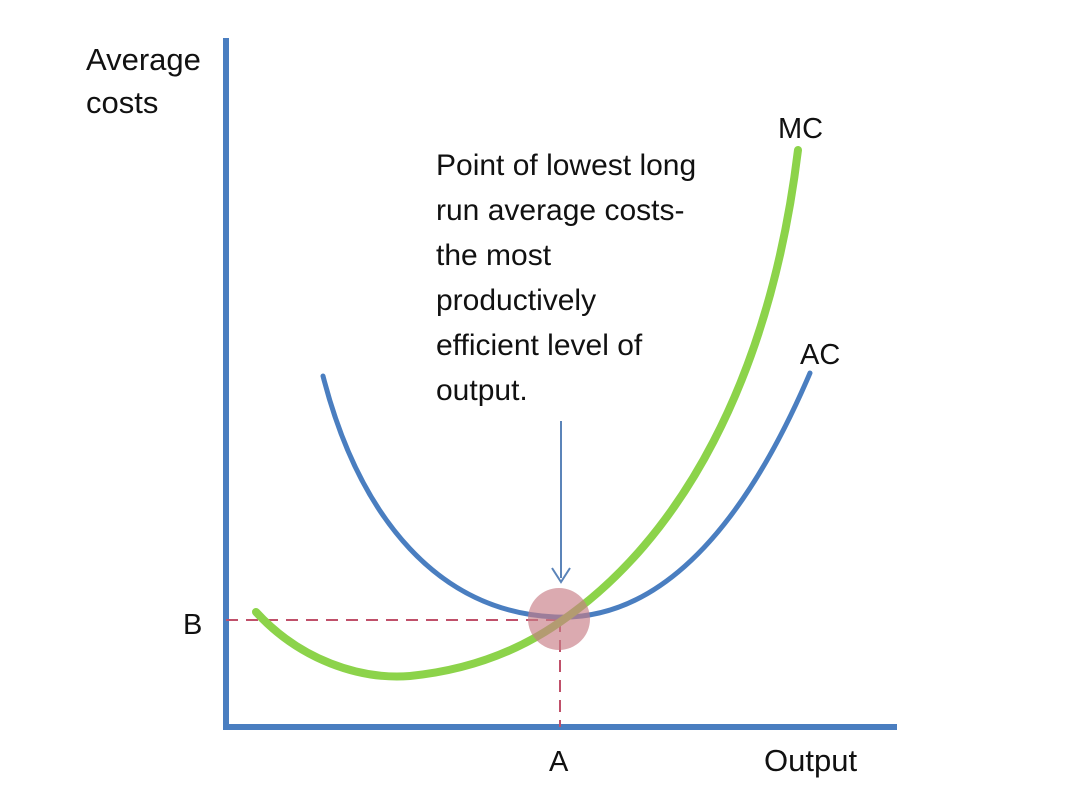 This screenshot has width=1083, height=804. Describe the element at coordinates (800, 129) in the screenshot. I see `mc-label: MC` at that location.